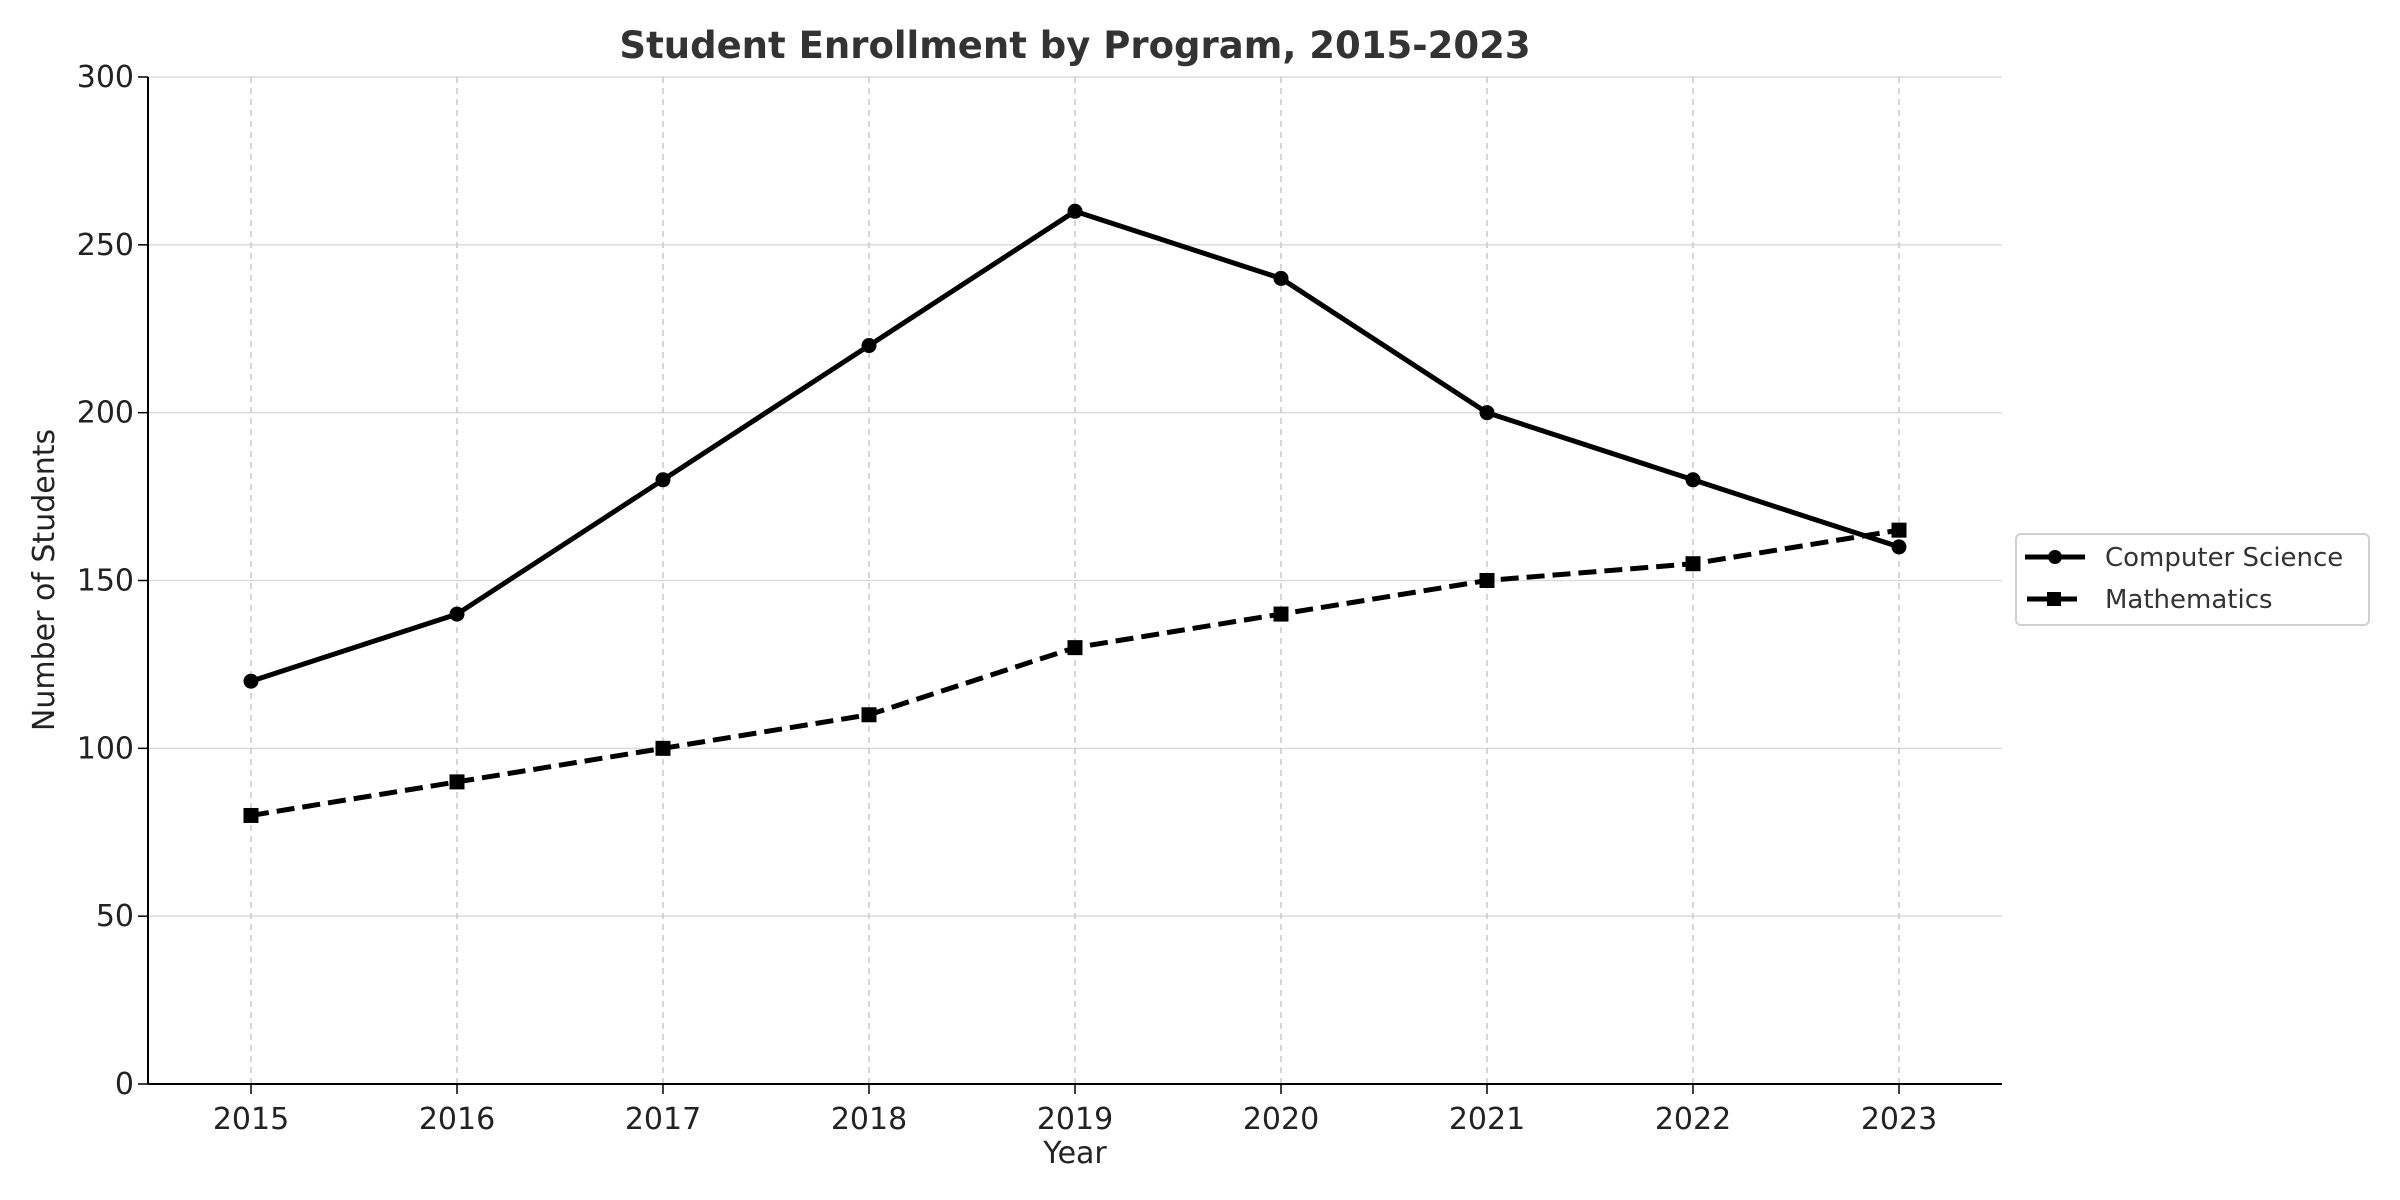  I want to click on y-tick-label: 150, so click(105, 581).